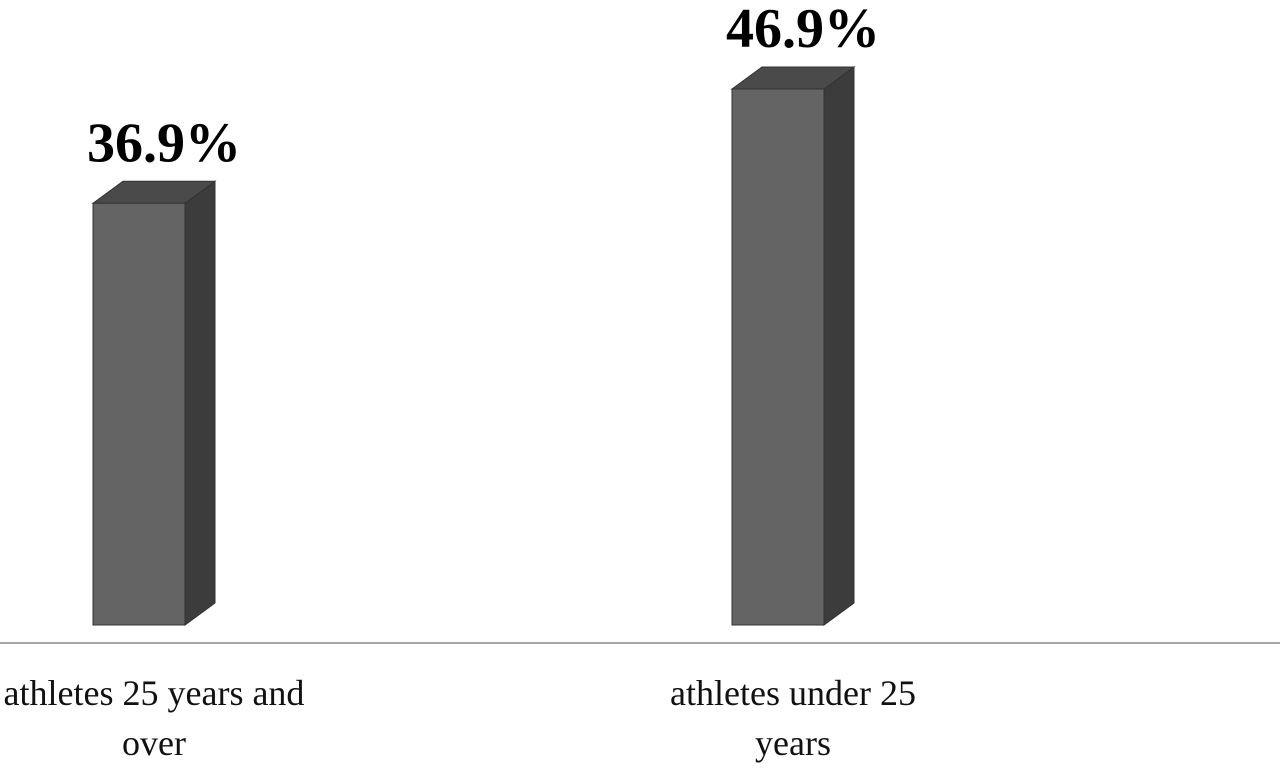 This screenshot has height=768, width=1280. What do you see at coordinates (154, 718) in the screenshot?
I see `x-tick-label: athletes 25 years and over` at bounding box center [154, 718].